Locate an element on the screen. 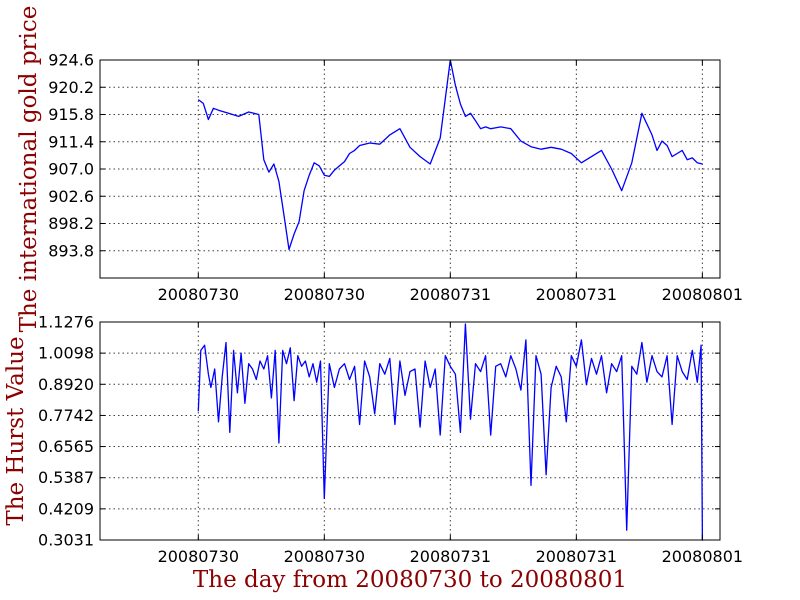  hurst-x-tick-label-2: 20080731 is located at coordinates (450, 556).